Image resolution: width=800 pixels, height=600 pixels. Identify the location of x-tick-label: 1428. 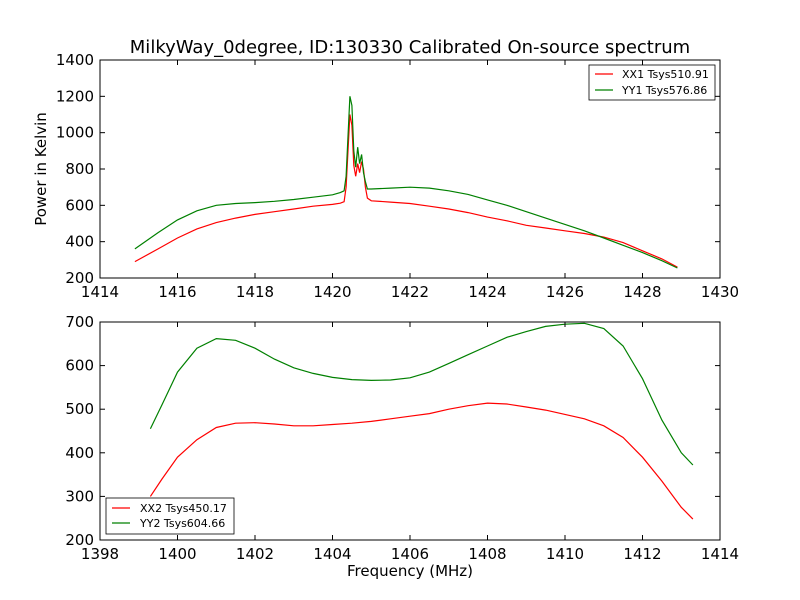
(642, 292).